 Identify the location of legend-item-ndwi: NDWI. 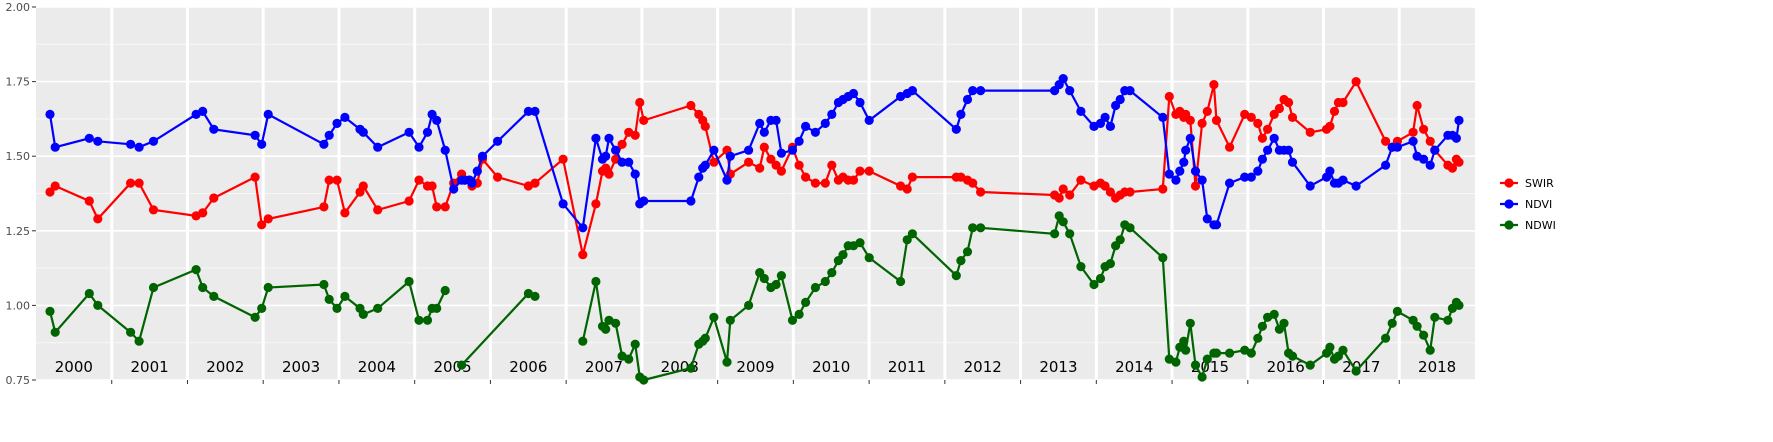
(1528, 225).